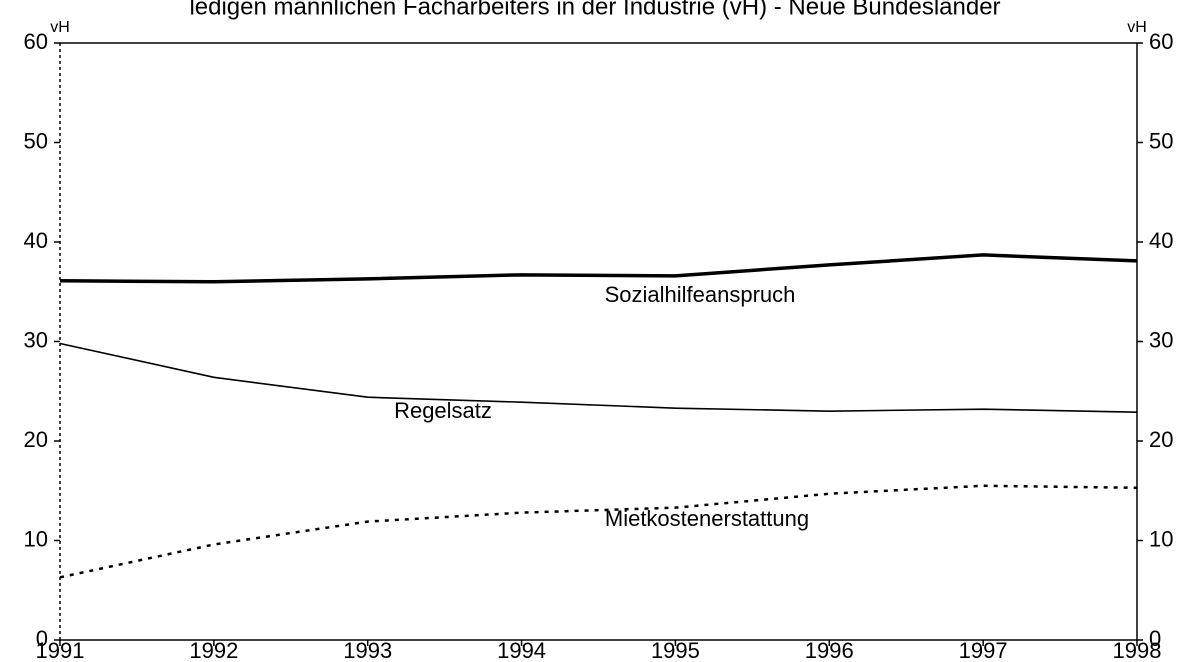 This screenshot has width=1190, height=662. I want to click on y2-tick-label: 60, so click(1161, 41).